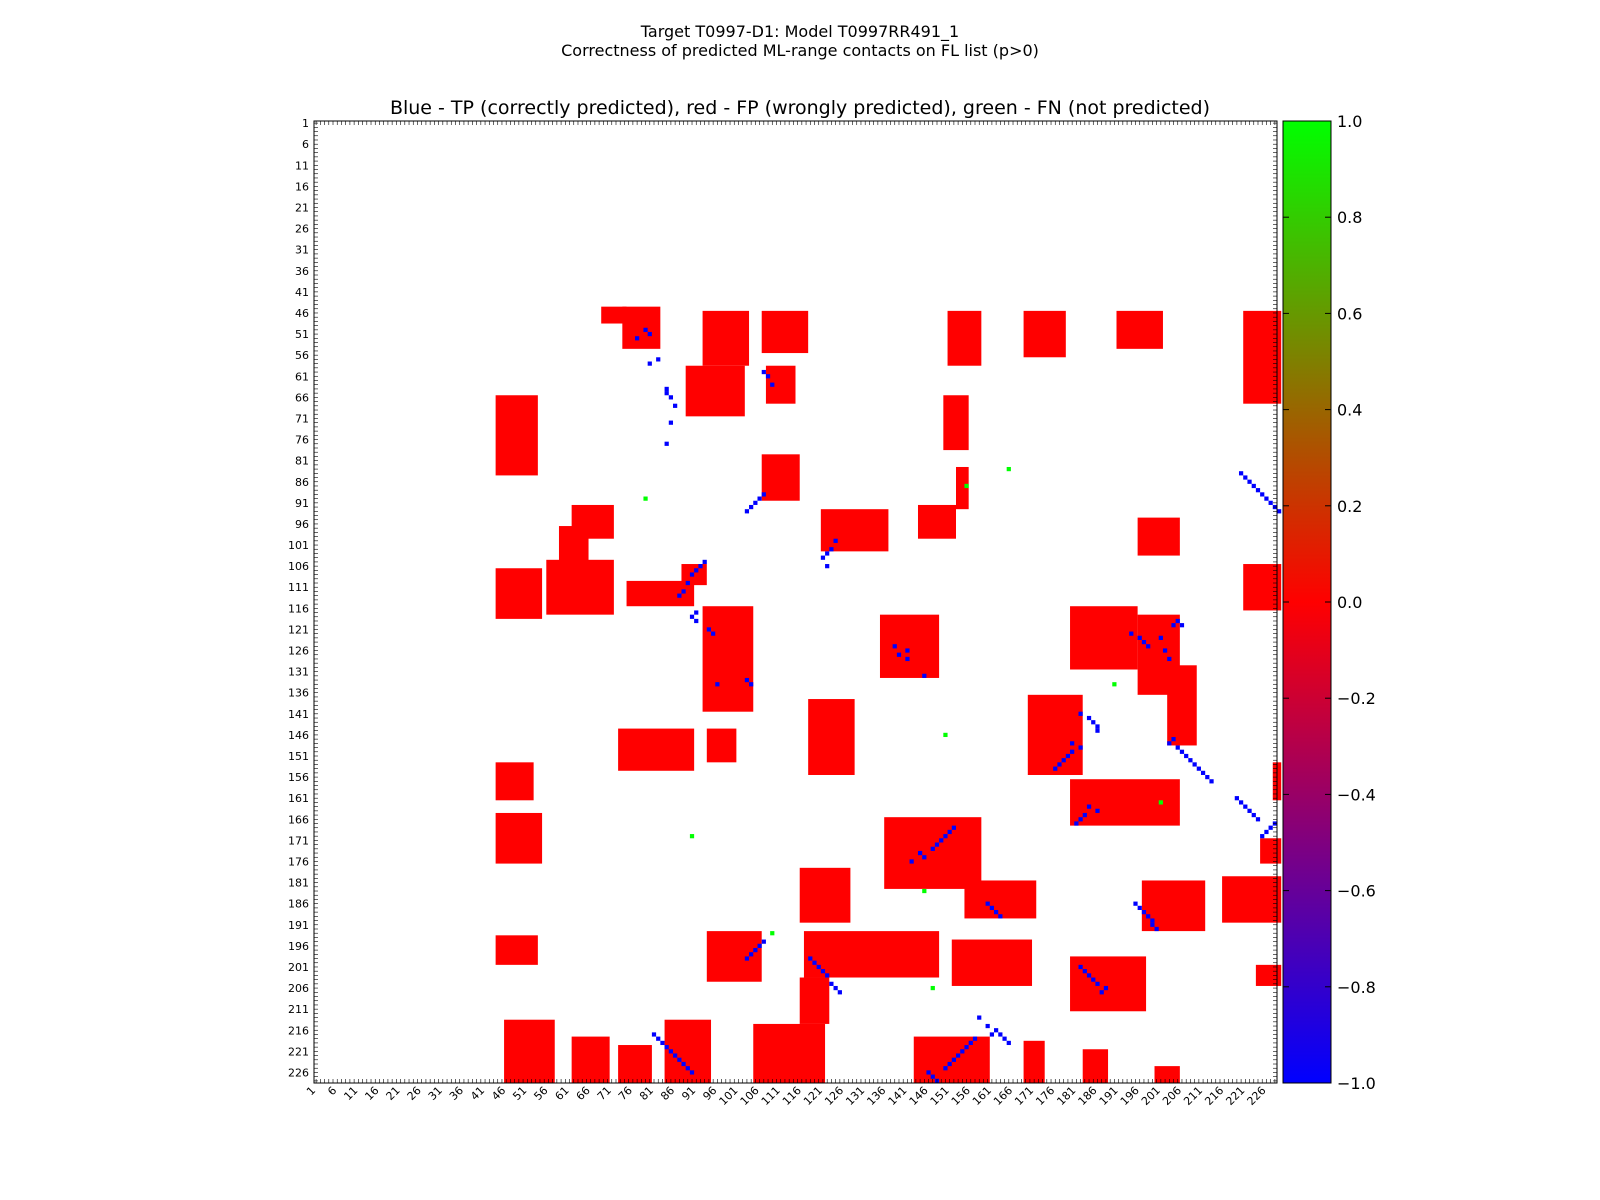  I want to click on x-tick-label: 131, so click(855, 1096).